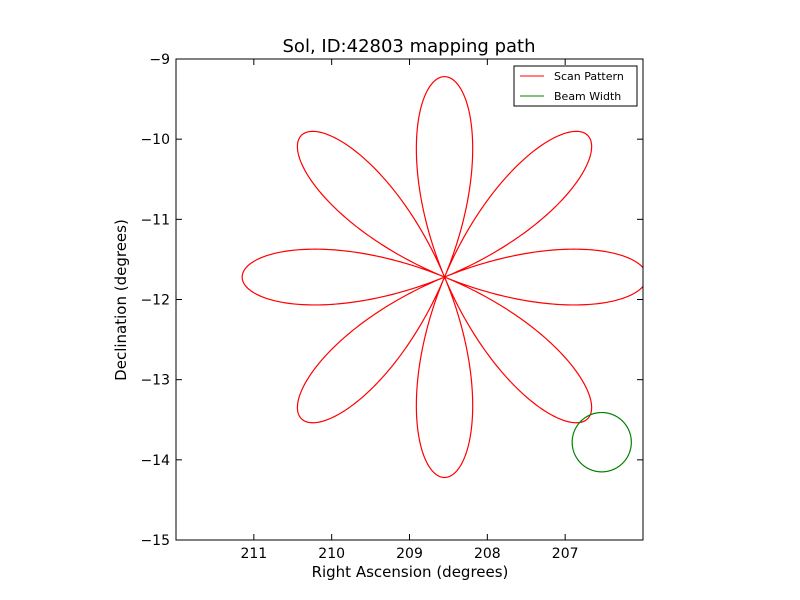  Describe the element at coordinates (487, 554) in the screenshot. I see `x-tick-label: 208` at that location.